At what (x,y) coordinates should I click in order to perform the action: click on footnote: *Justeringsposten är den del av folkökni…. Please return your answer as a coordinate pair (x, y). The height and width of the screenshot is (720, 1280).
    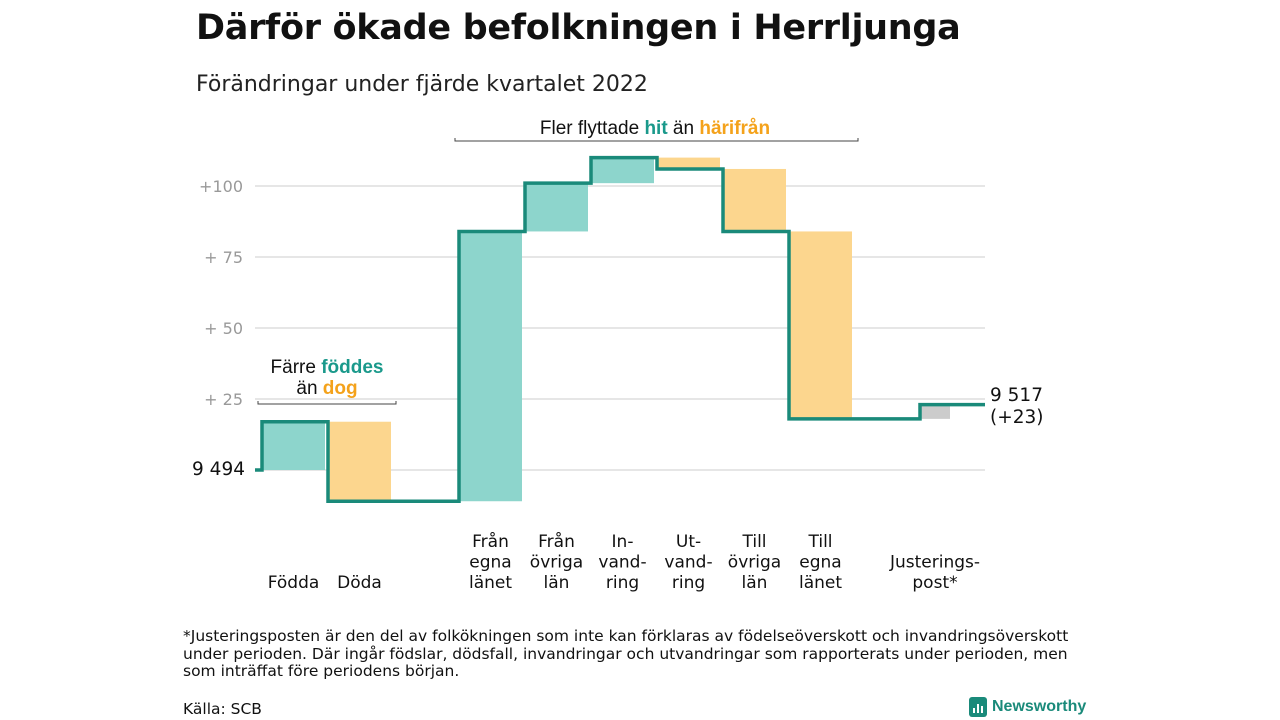
    Looking at the image, I should click on (626, 653).